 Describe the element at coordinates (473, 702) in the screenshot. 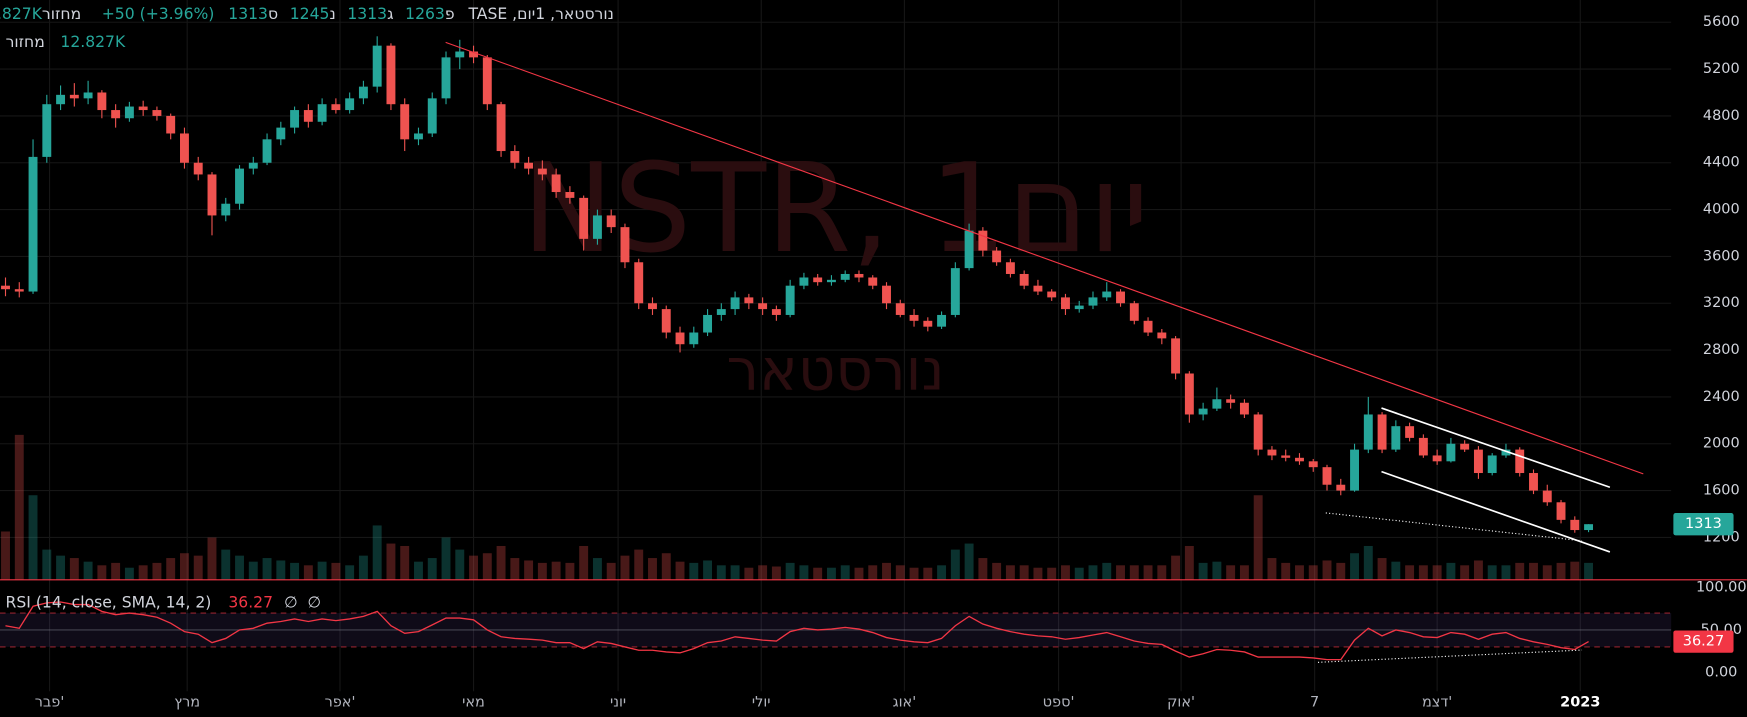

I see `x-tick-label: מאי` at that location.